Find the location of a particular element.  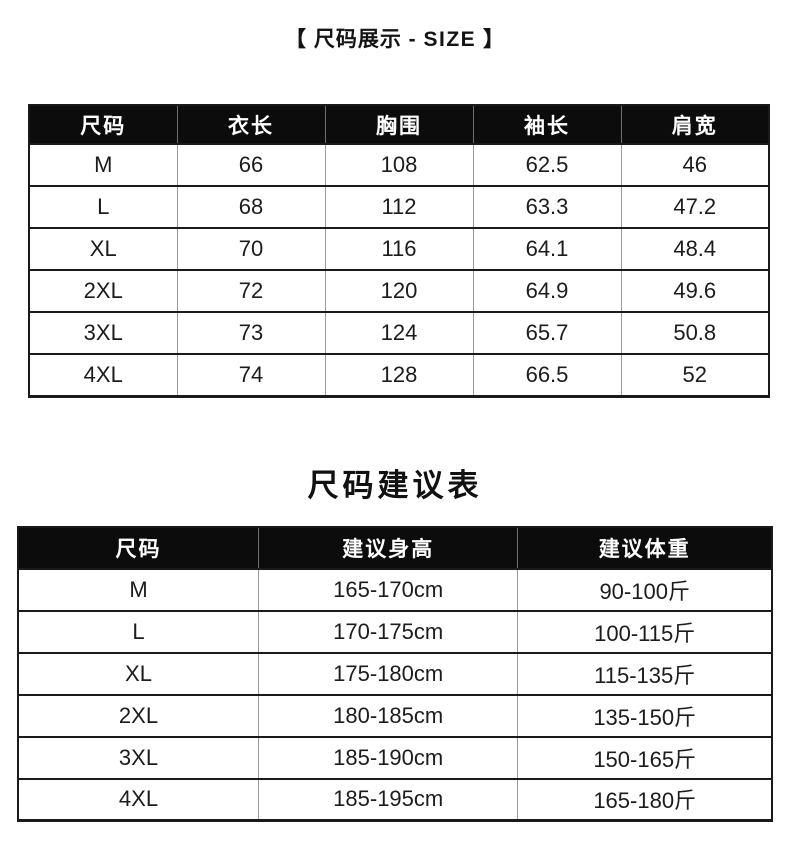

table-cell: 120 is located at coordinates (398, 290).